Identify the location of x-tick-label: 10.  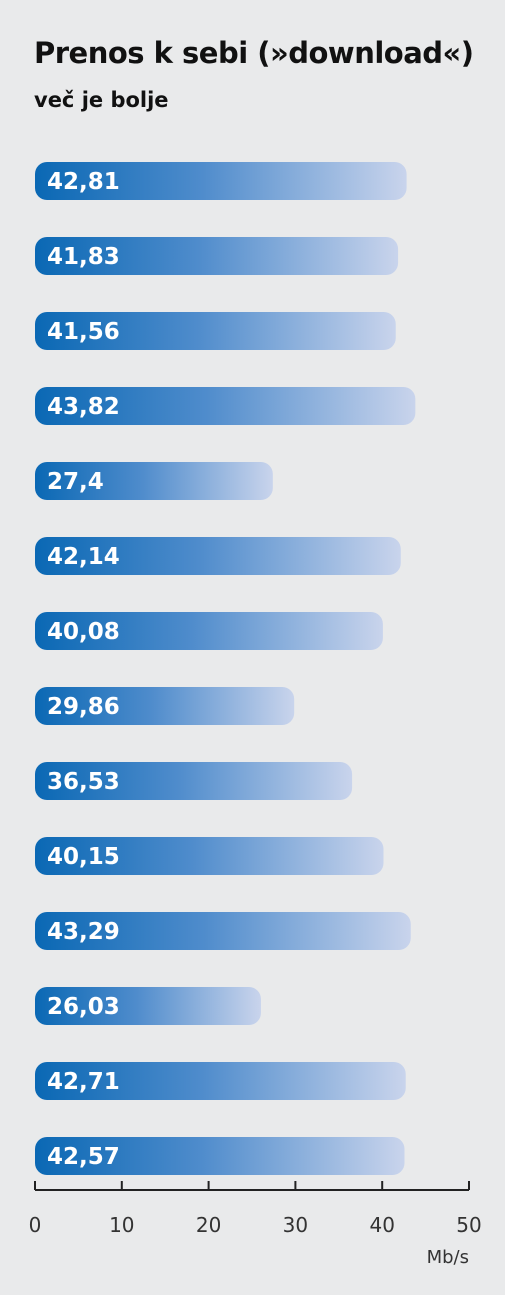
(121, 1225).